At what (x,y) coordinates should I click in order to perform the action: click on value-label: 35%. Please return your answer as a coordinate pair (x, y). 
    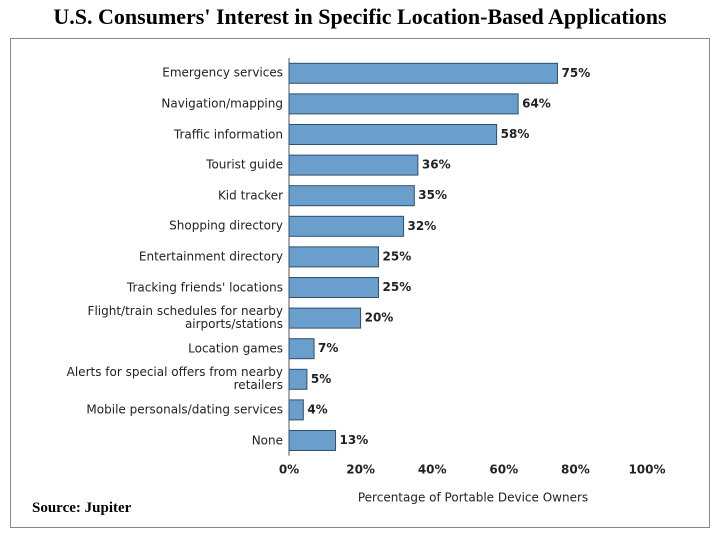
    Looking at the image, I should click on (432, 195).